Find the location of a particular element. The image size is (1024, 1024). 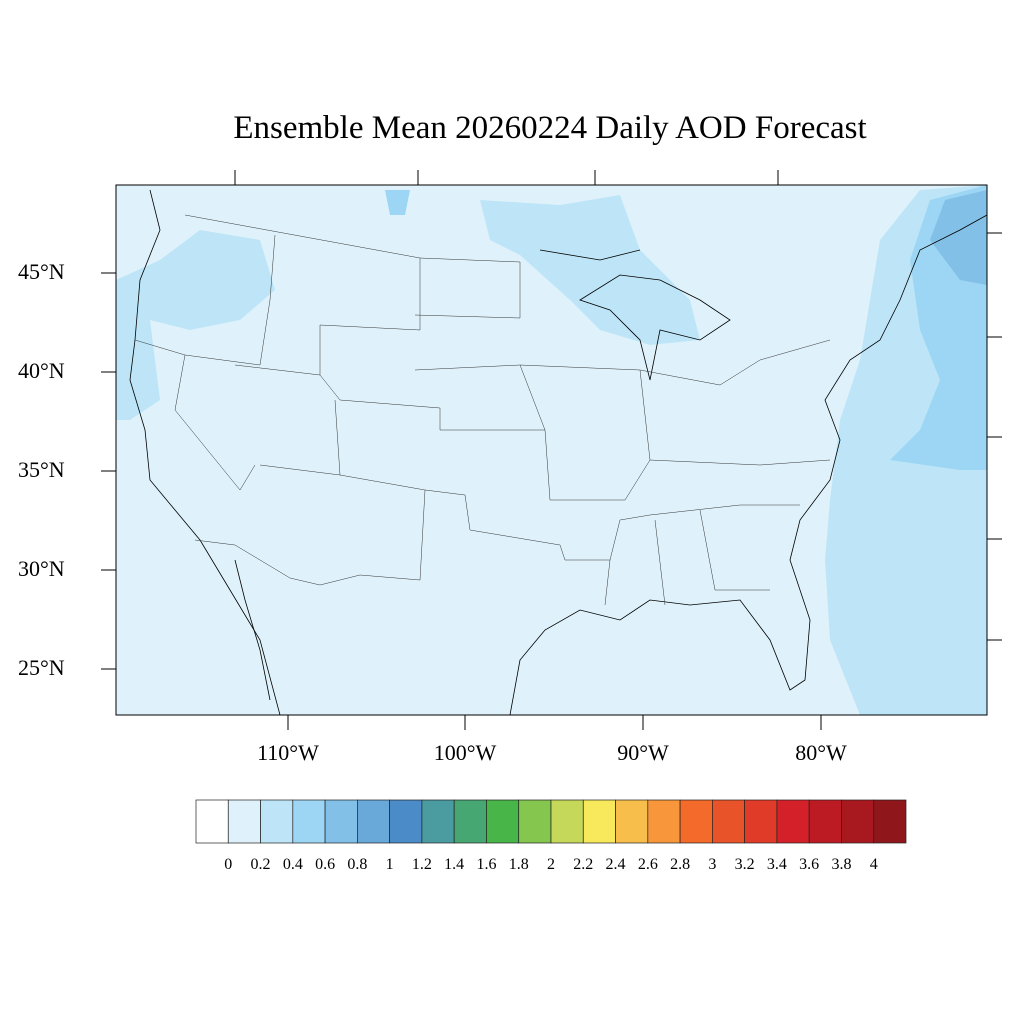

colorbar-label: 3.2 is located at coordinates (744, 864).